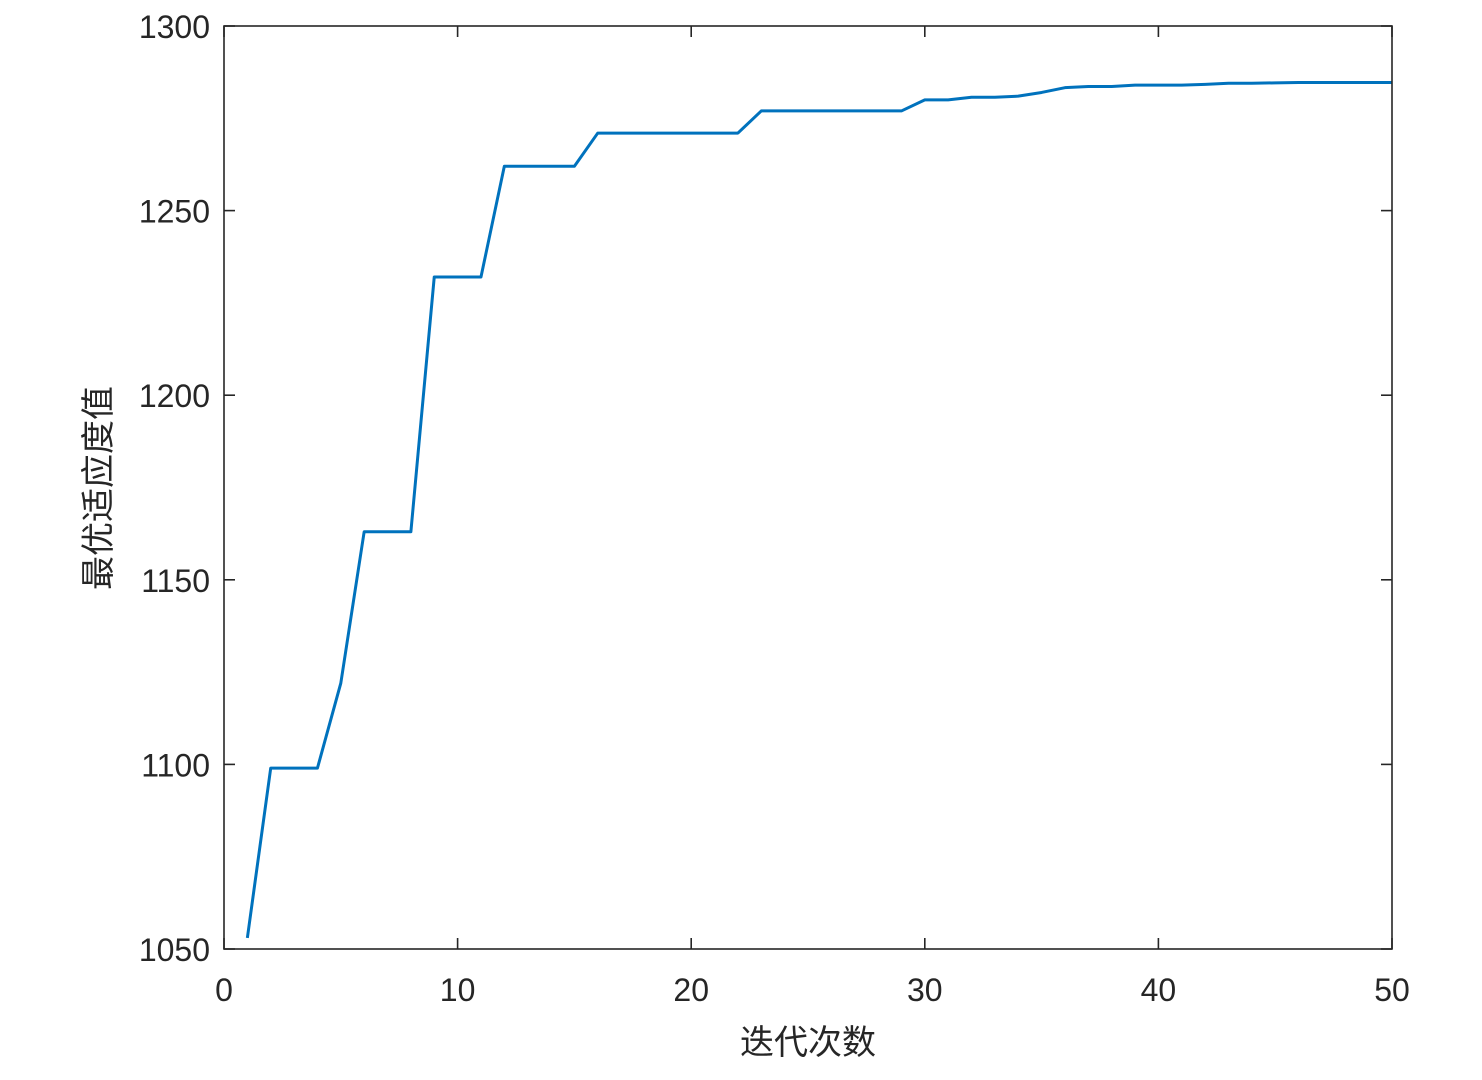  I want to click on y-tick-label: 1250, so click(174, 212).